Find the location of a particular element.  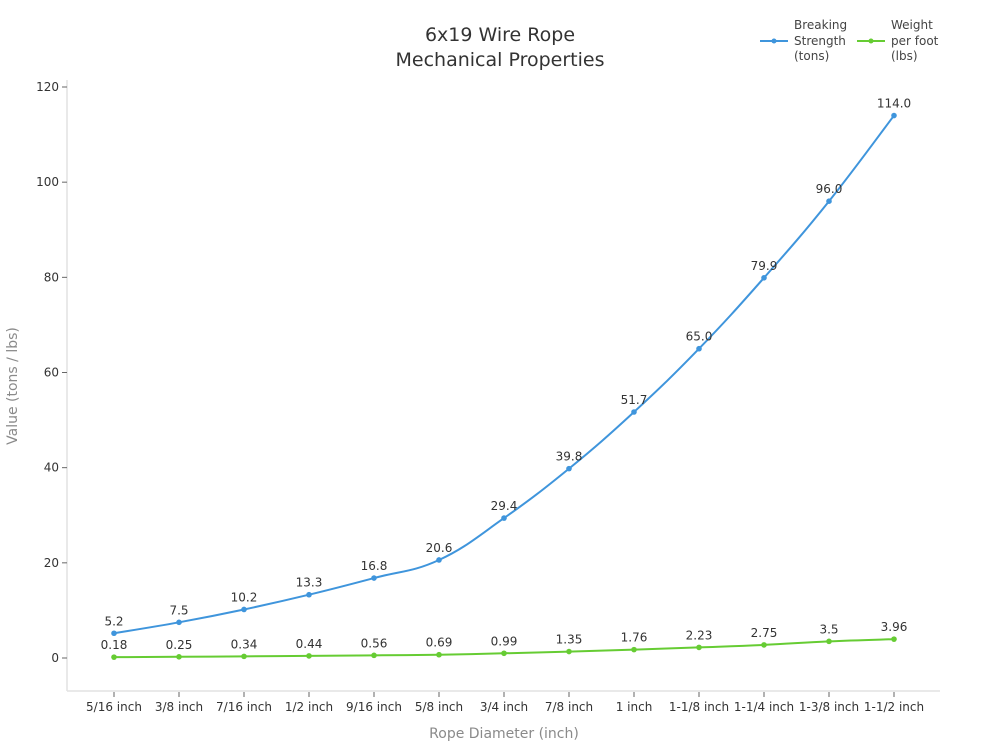

legend-item-weight-per-foot: Weight per foot (lbs) is located at coordinates (898, 40).